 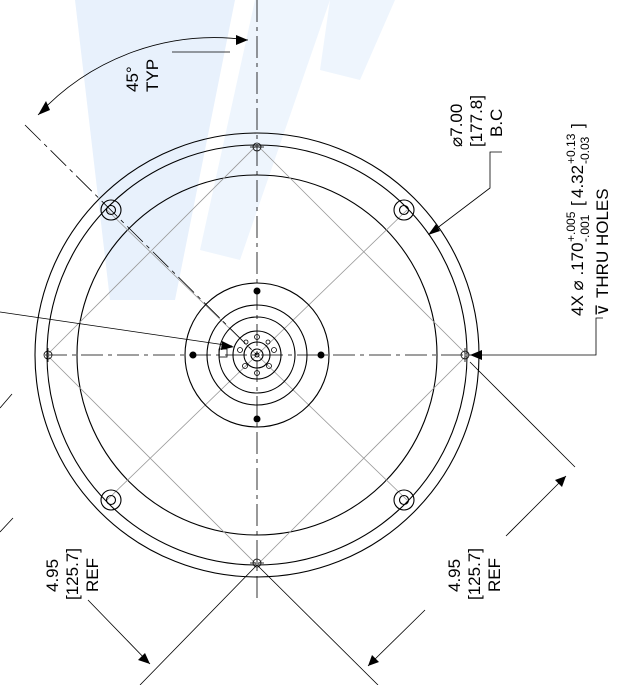 What do you see at coordinates (257, 563) in the screenshot?
I see `thru-hole-bottom` at bounding box center [257, 563].